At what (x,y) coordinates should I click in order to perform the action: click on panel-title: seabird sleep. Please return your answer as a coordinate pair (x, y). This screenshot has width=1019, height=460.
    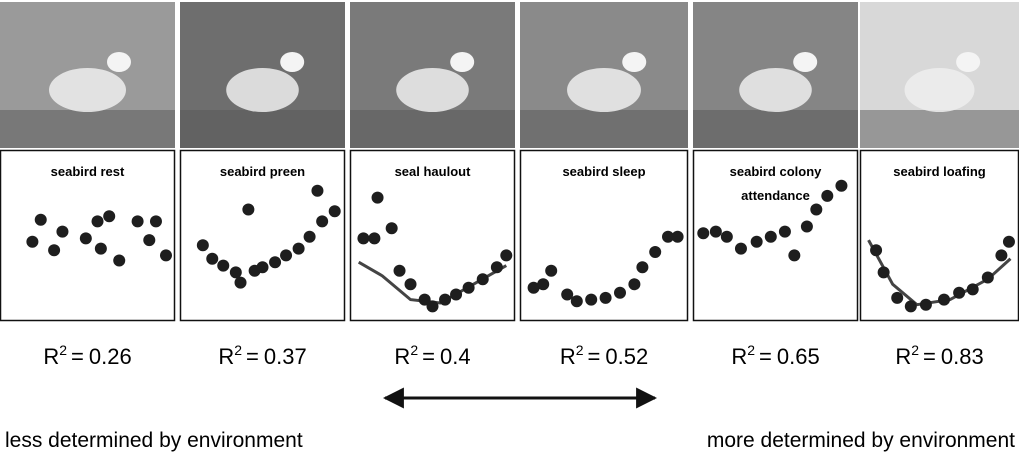
    Looking at the image, I should click on (603, 171).